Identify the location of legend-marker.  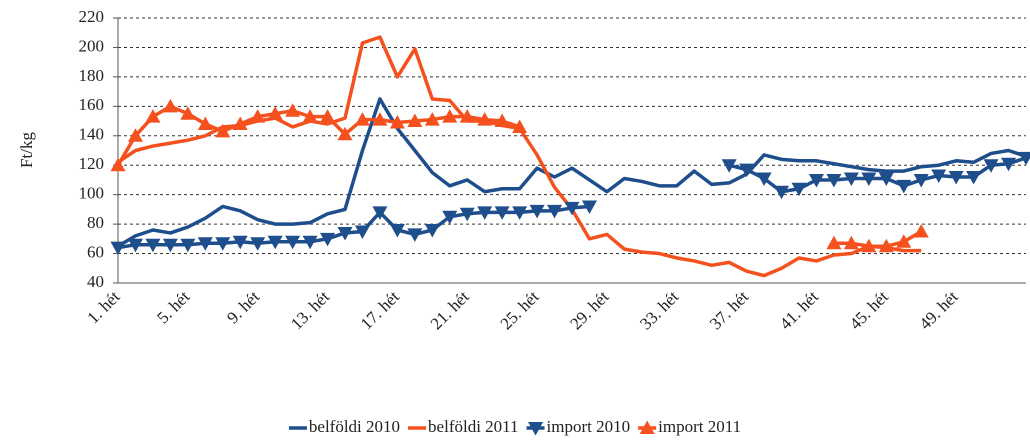
(647, 427).